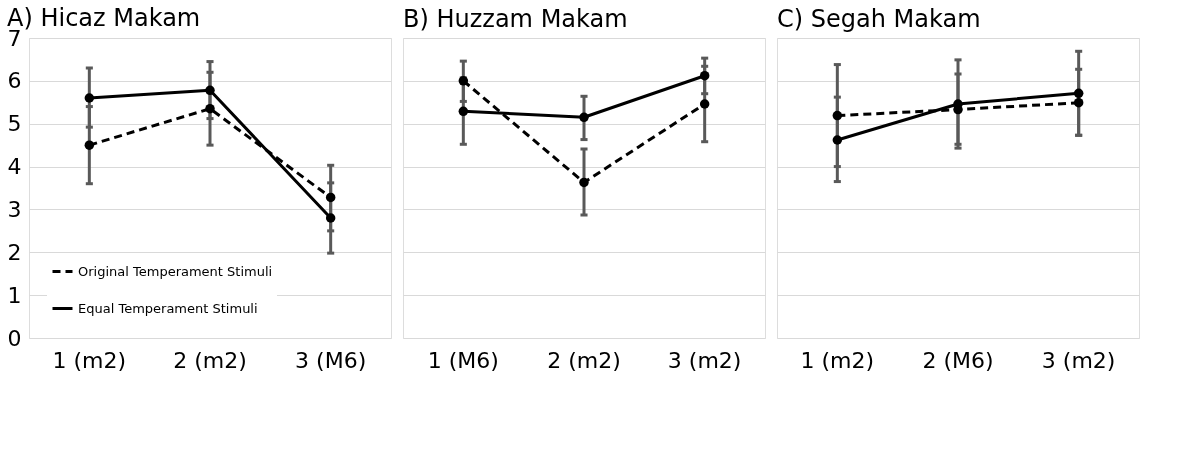 This screenshot has height=449, width=1202. What do you see at coordinates (14, 38) in the screenshot?
I see `y-tick-label: 7` at bounding box center [14, 38].